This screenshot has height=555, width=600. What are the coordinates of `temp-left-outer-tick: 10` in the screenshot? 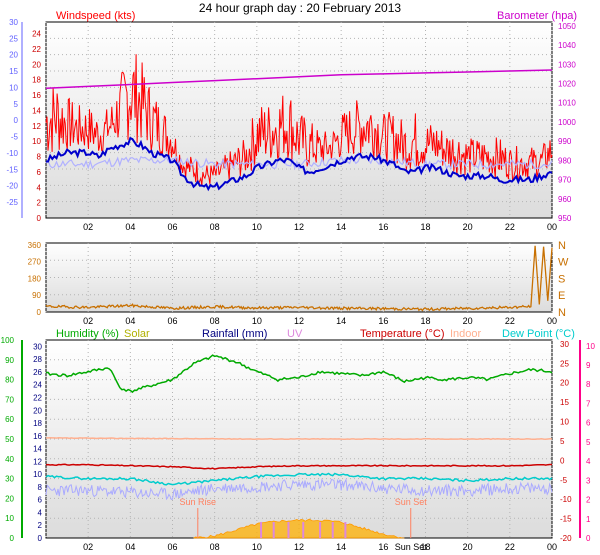 It's located at (9, 518).